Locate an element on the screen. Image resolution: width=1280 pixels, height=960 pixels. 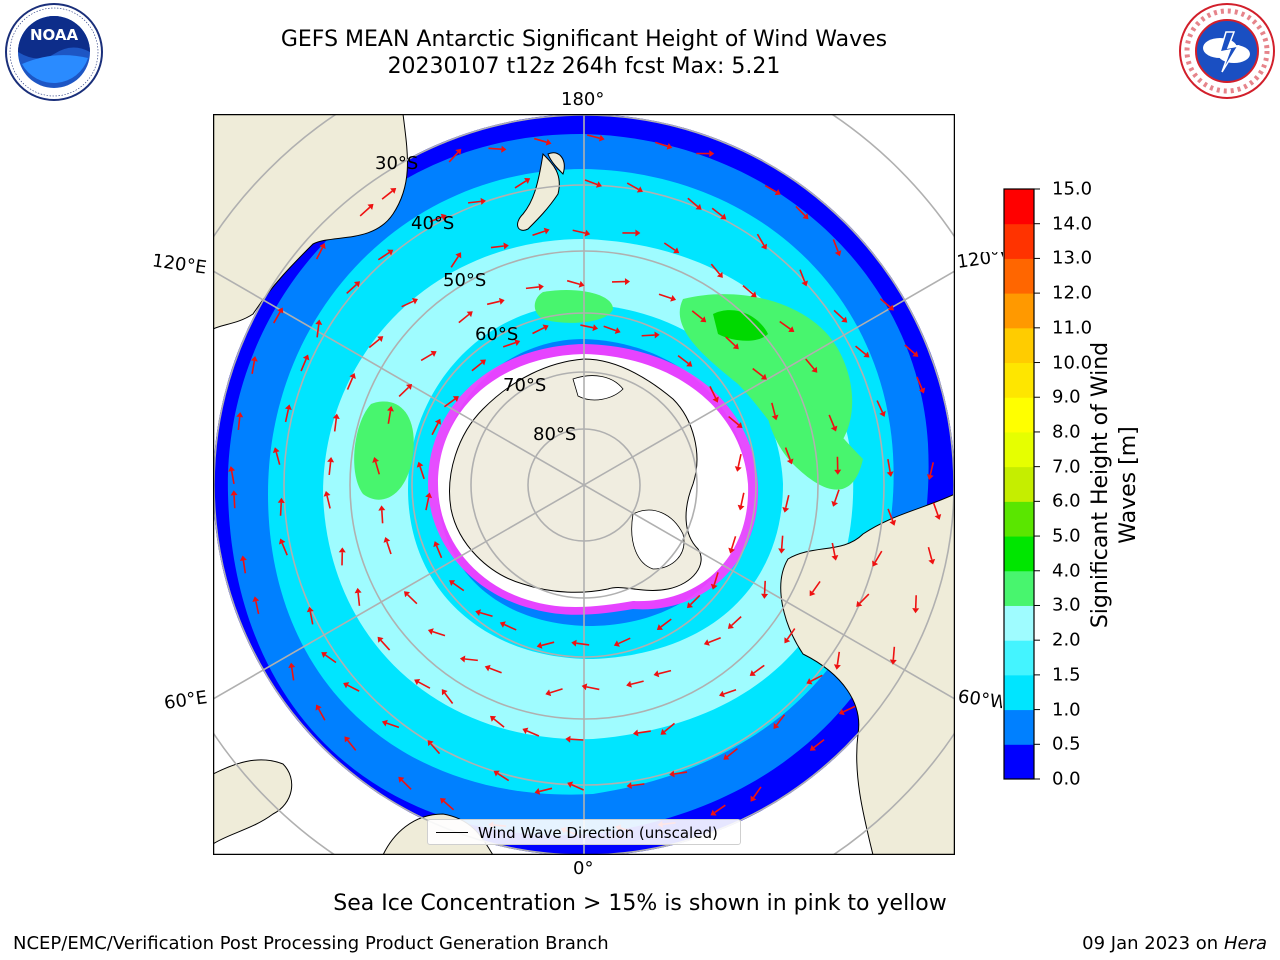
lon-label-120w-clip: 120°W is located at coordinates (980, 267).